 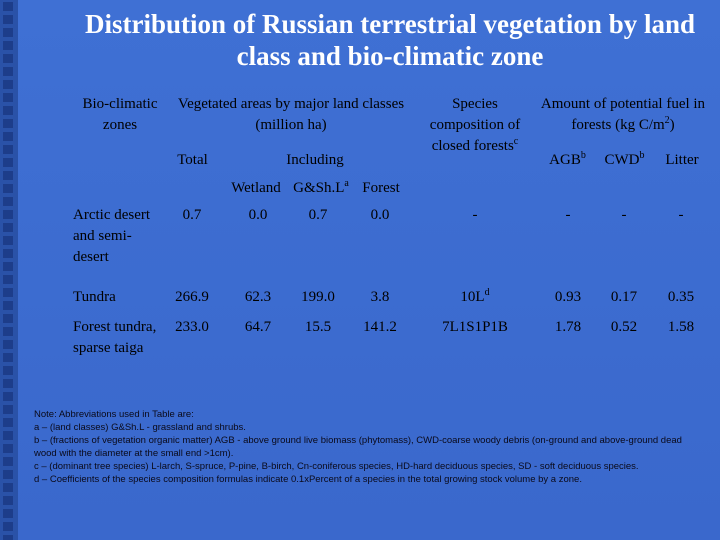 I want to click on header-gsh-text: G&Sh.L, so click(x=319, y=188).